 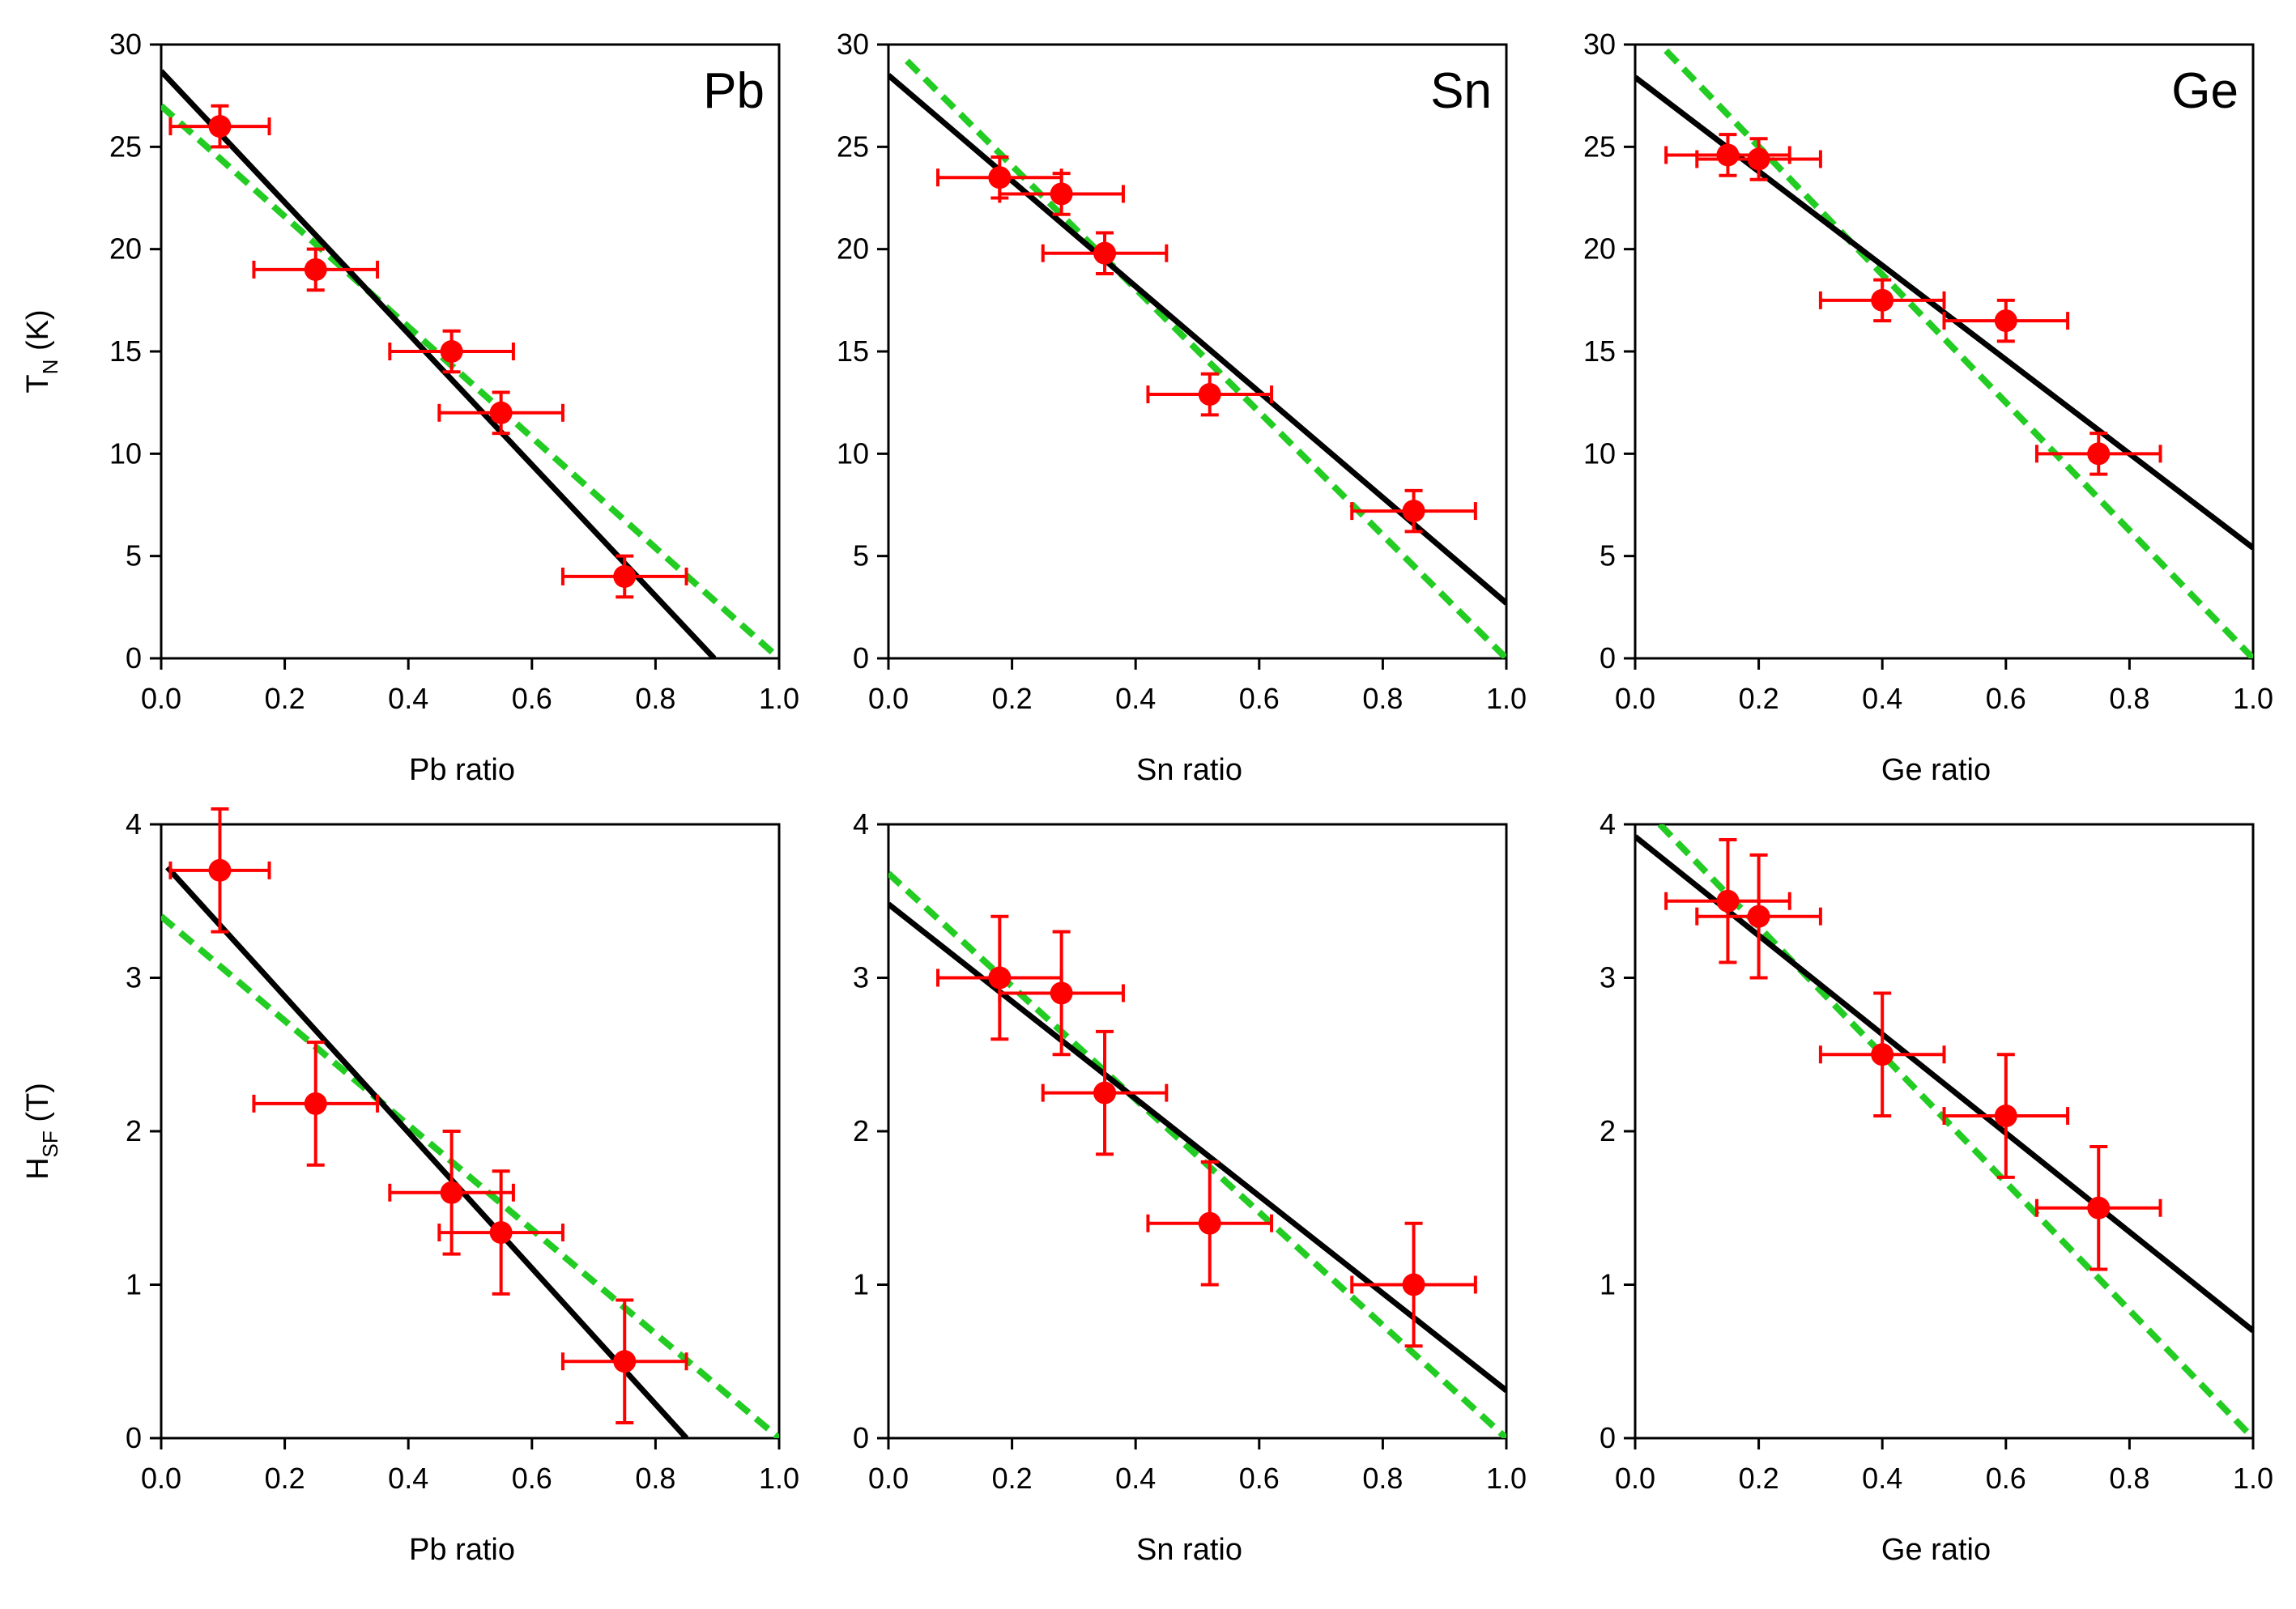 I want to click on y-tick-label: 4, so click(x=1608, y=824).